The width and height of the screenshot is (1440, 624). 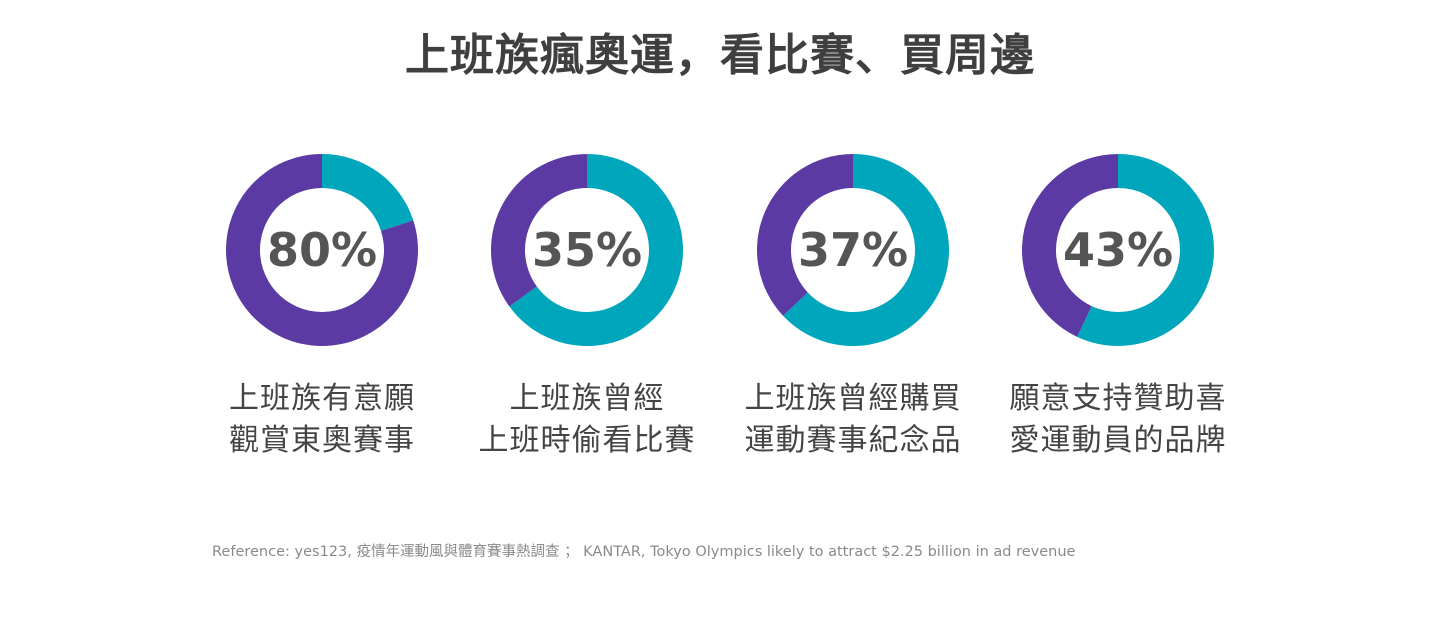 I want to click on donut-2-percent-label: 35%, so click(x=587, y=250).